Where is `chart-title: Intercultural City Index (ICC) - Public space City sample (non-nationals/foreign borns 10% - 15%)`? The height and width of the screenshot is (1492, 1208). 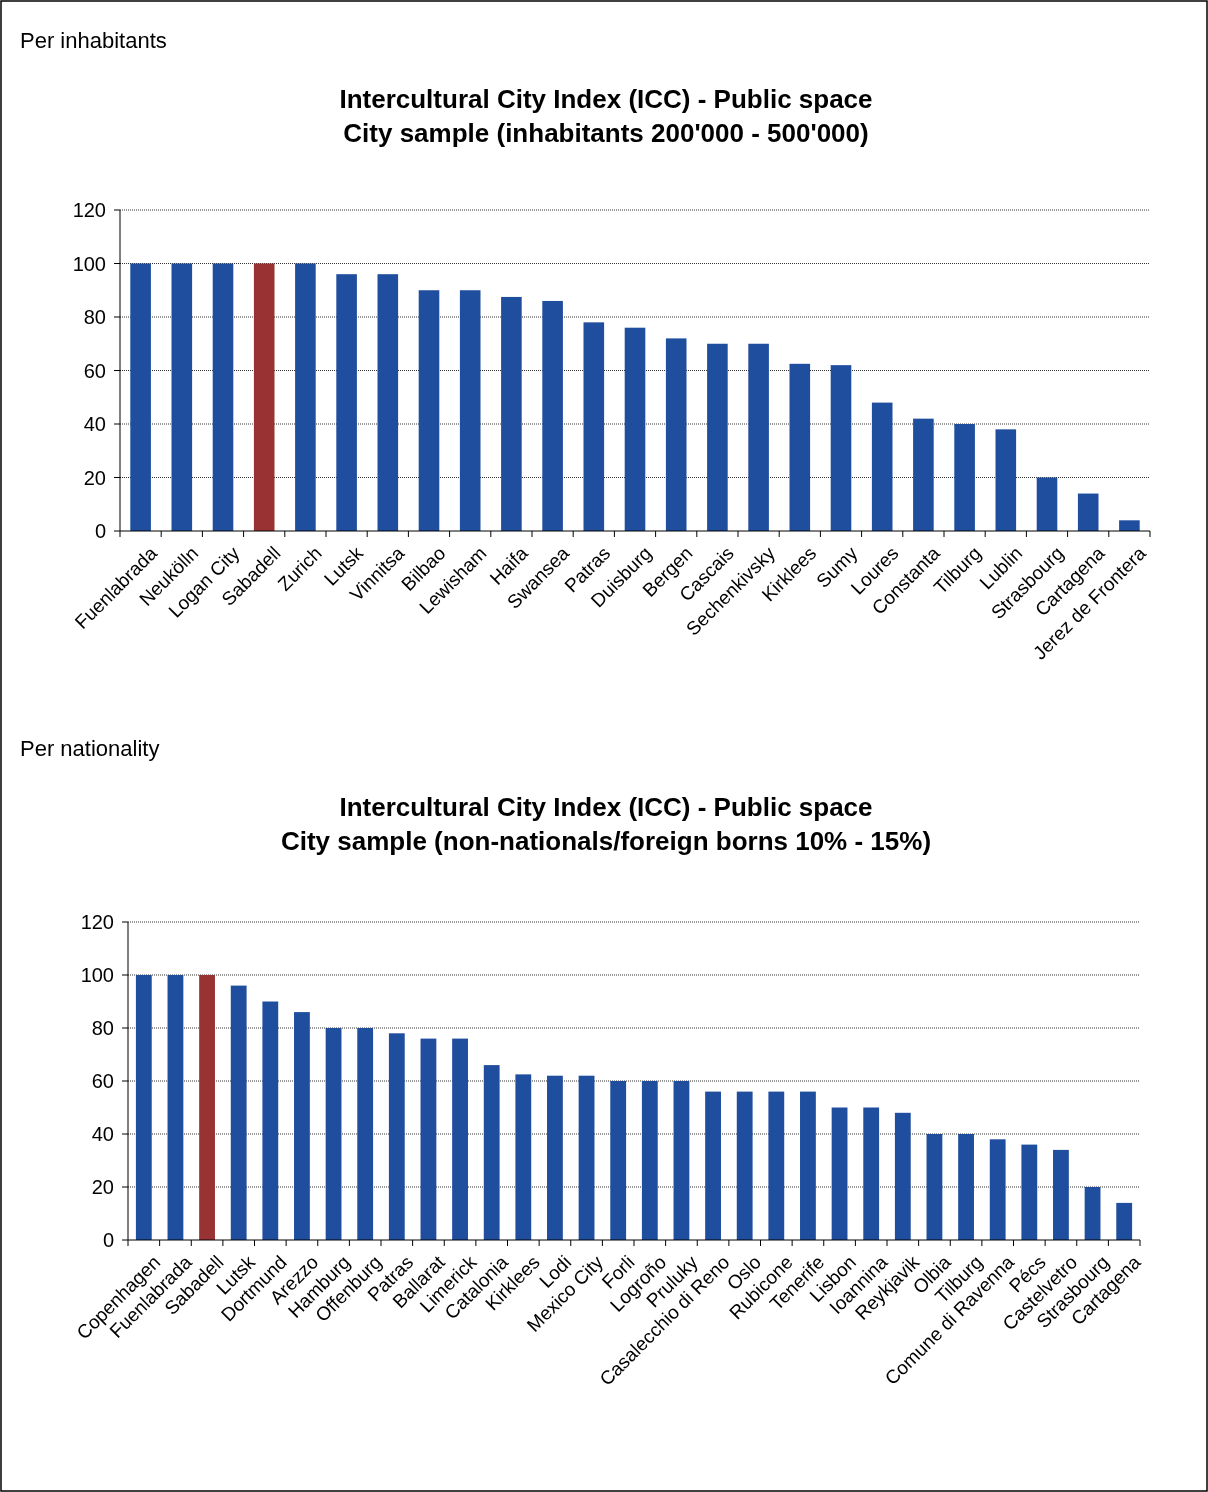
chart-title: Intercultural City Index (ICC) - Public space City sample (non-nationals/foreign borns 10% - 15%) is located at coordinates (606, 824).